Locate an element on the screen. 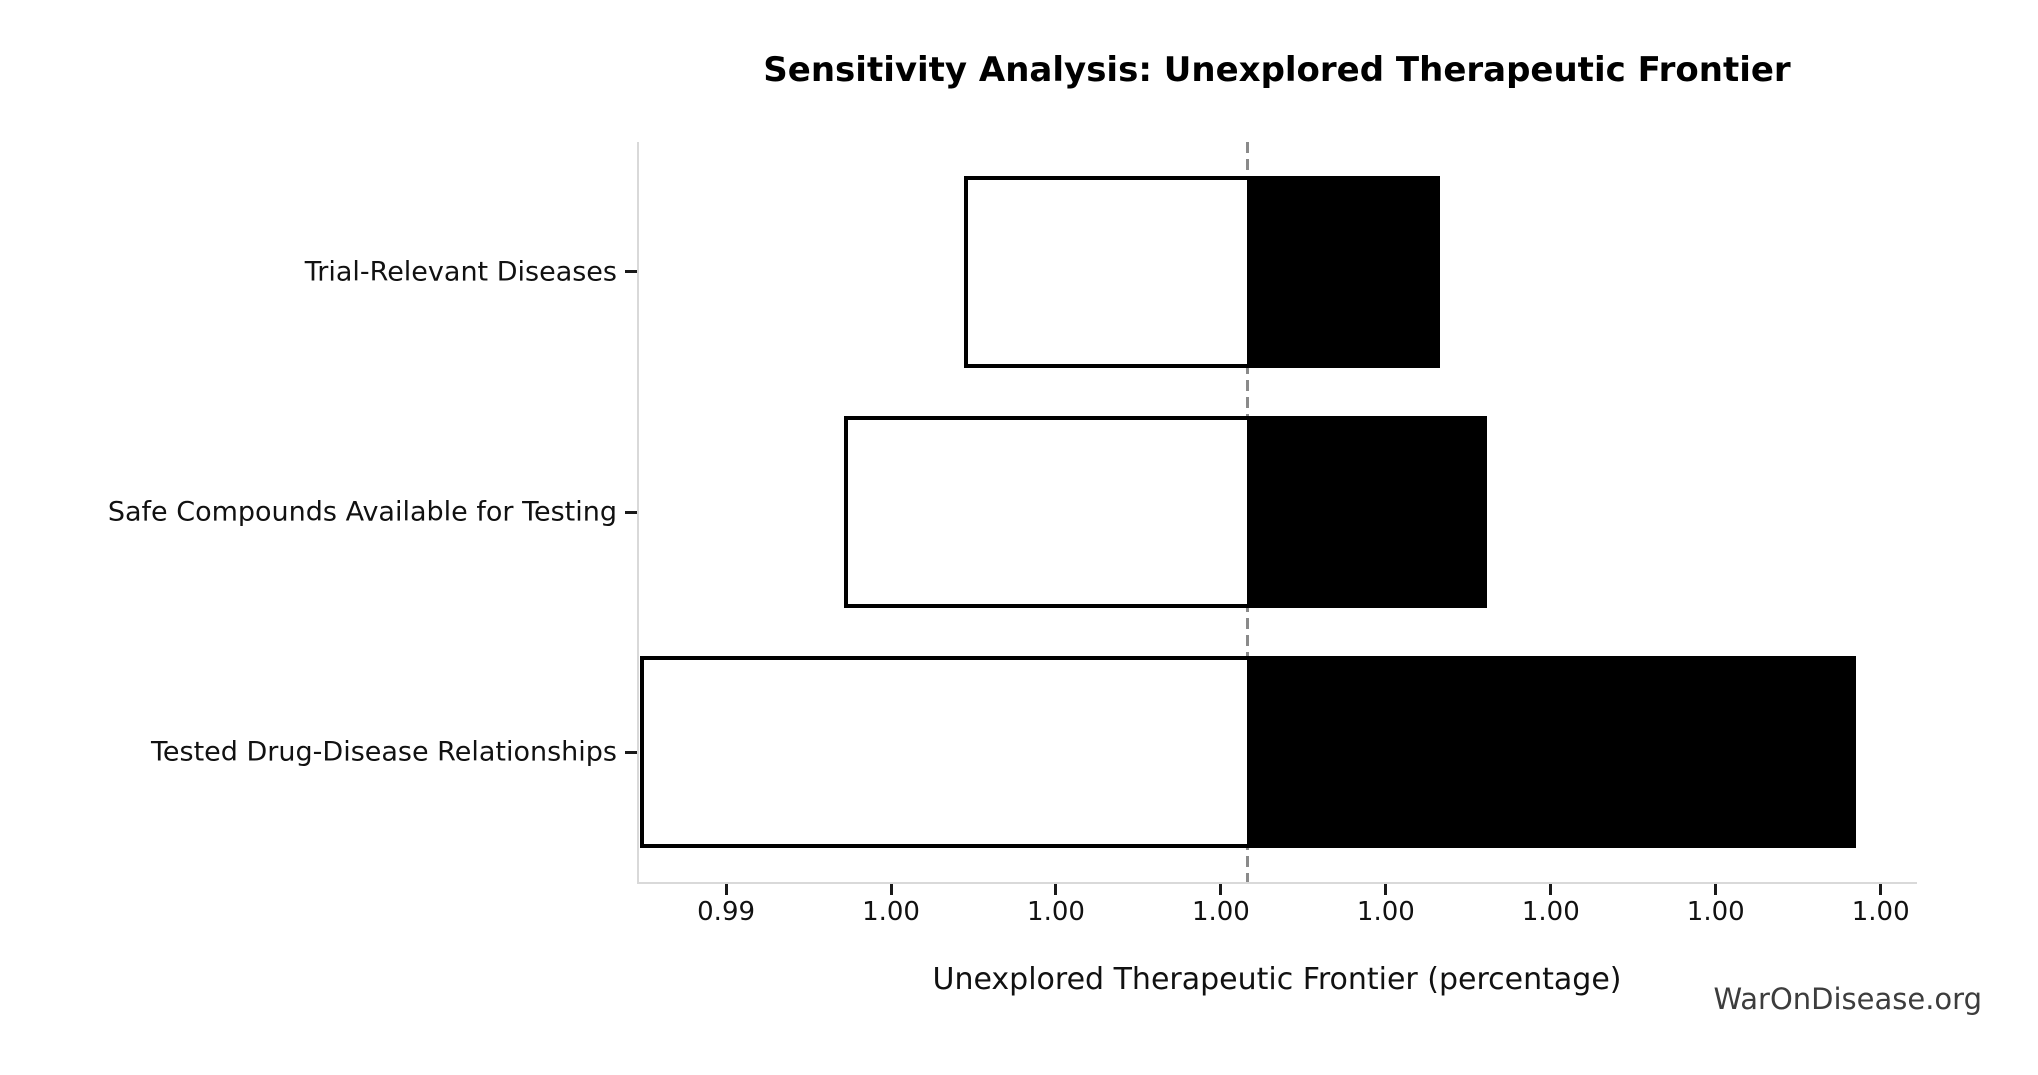 This screenshot has width=2038, height=1075. x-axis-spine is located at coordinates (1277, 883).